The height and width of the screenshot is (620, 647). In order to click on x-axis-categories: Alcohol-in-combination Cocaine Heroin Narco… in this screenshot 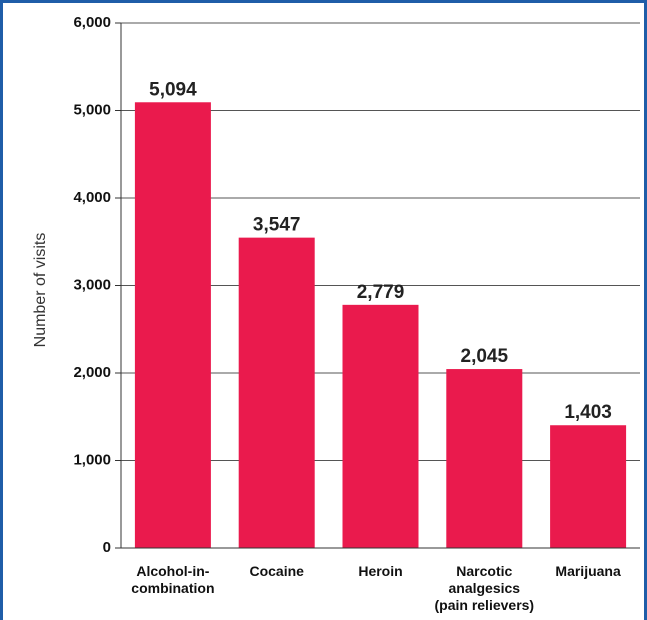, I will do `click(376, 588)`.